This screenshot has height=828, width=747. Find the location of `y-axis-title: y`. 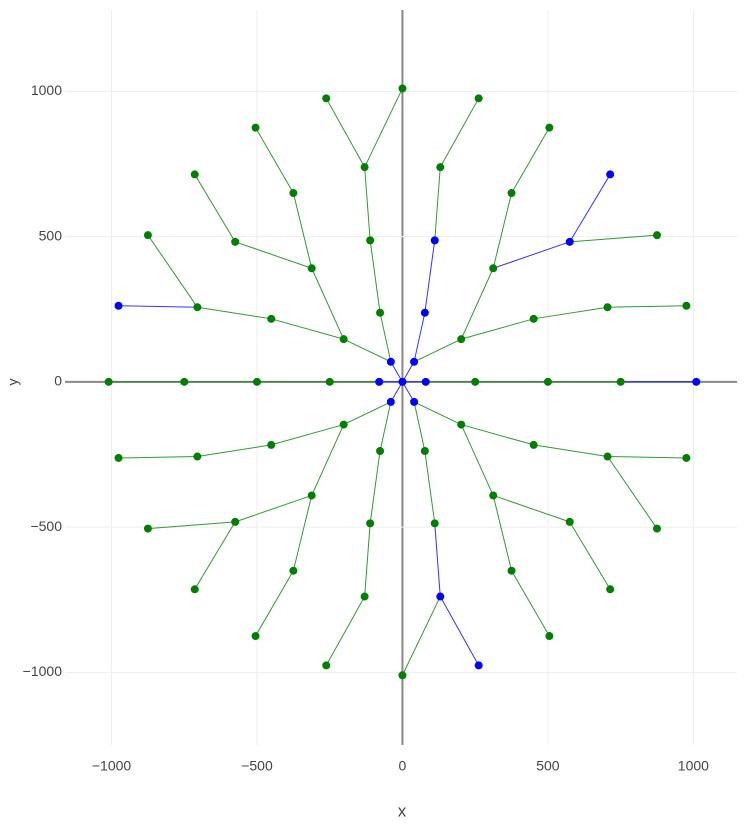

y-axis-title: y is located at coordinates (13, 382).